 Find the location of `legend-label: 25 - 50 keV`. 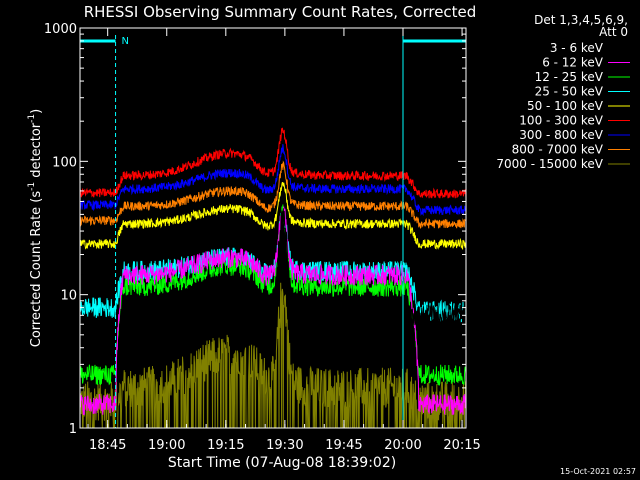

legend-label: 25 - 50 keV is located at coordinates (569, 92).